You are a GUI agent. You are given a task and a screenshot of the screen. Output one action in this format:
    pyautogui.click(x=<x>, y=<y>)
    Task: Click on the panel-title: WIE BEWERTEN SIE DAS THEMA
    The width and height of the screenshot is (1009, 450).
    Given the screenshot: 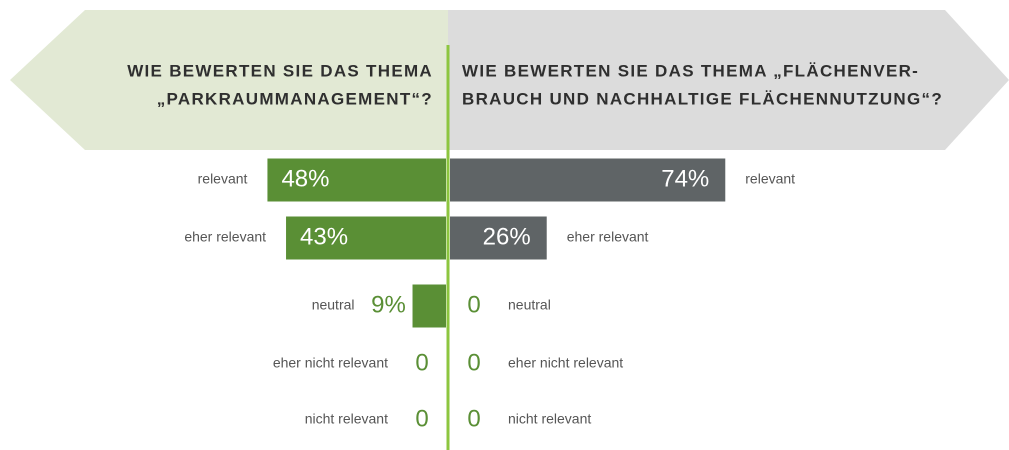 What is the action you would take?
    pyautogui.click(x=280, y=70)
    